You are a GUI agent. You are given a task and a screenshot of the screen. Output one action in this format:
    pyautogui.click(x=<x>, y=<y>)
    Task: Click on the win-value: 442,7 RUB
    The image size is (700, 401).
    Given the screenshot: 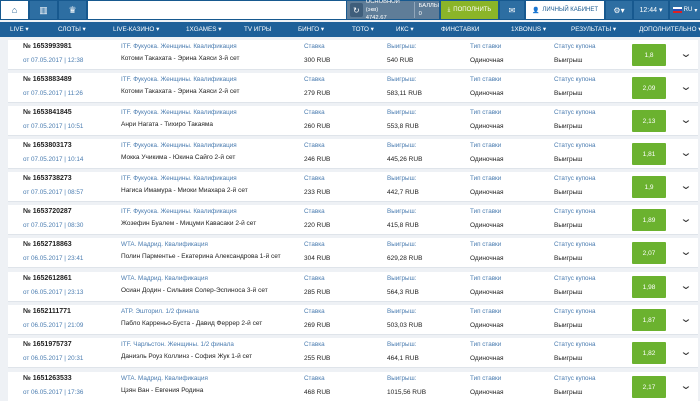 What is the action you would take?
    pyautogui.click(x=403, y=192)
    